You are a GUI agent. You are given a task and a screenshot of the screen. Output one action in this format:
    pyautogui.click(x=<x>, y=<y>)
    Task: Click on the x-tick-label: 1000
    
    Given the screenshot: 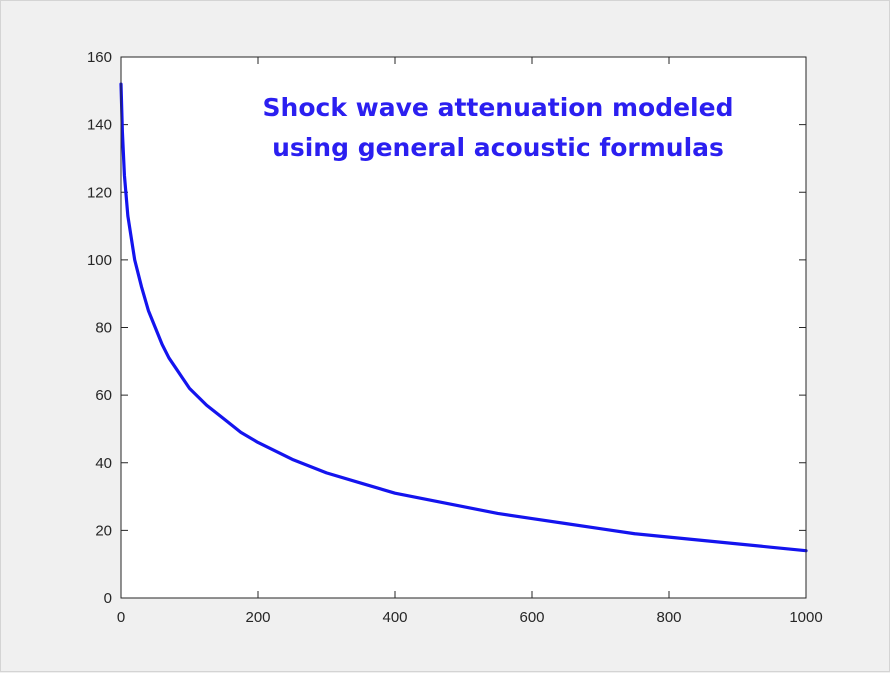 What is the action you would take?
    pyautogui.click(x=805, y=617)
    